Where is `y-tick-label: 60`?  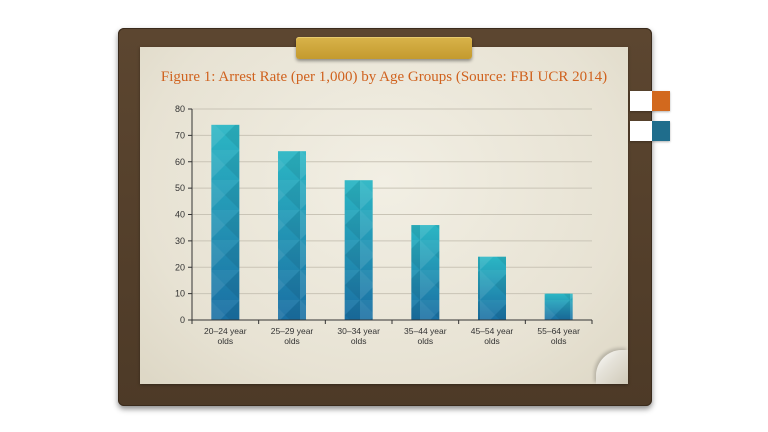
y-tick-label: 60 is located at coordinates (180, 162).